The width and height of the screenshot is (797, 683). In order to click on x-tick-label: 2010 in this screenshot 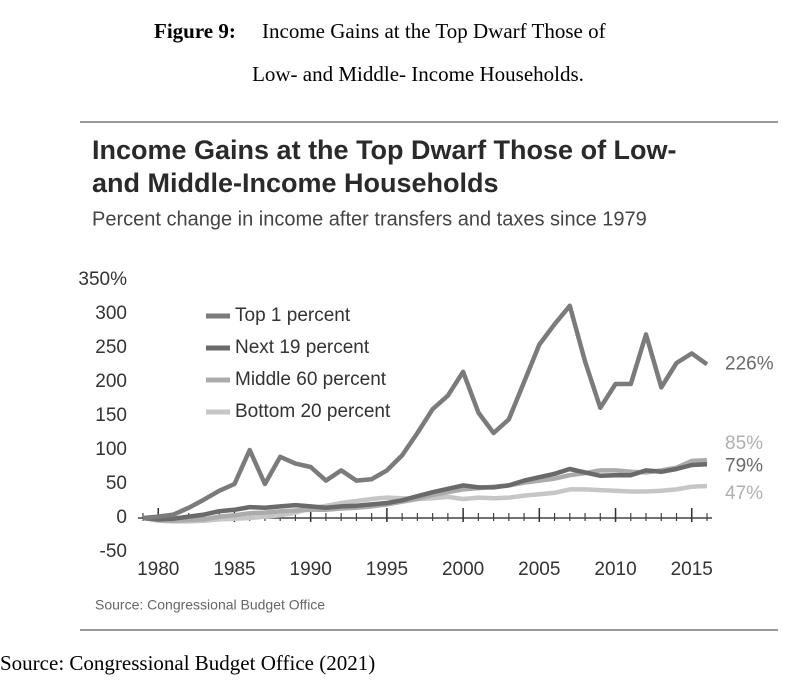, I will do `click(615, 569)`.